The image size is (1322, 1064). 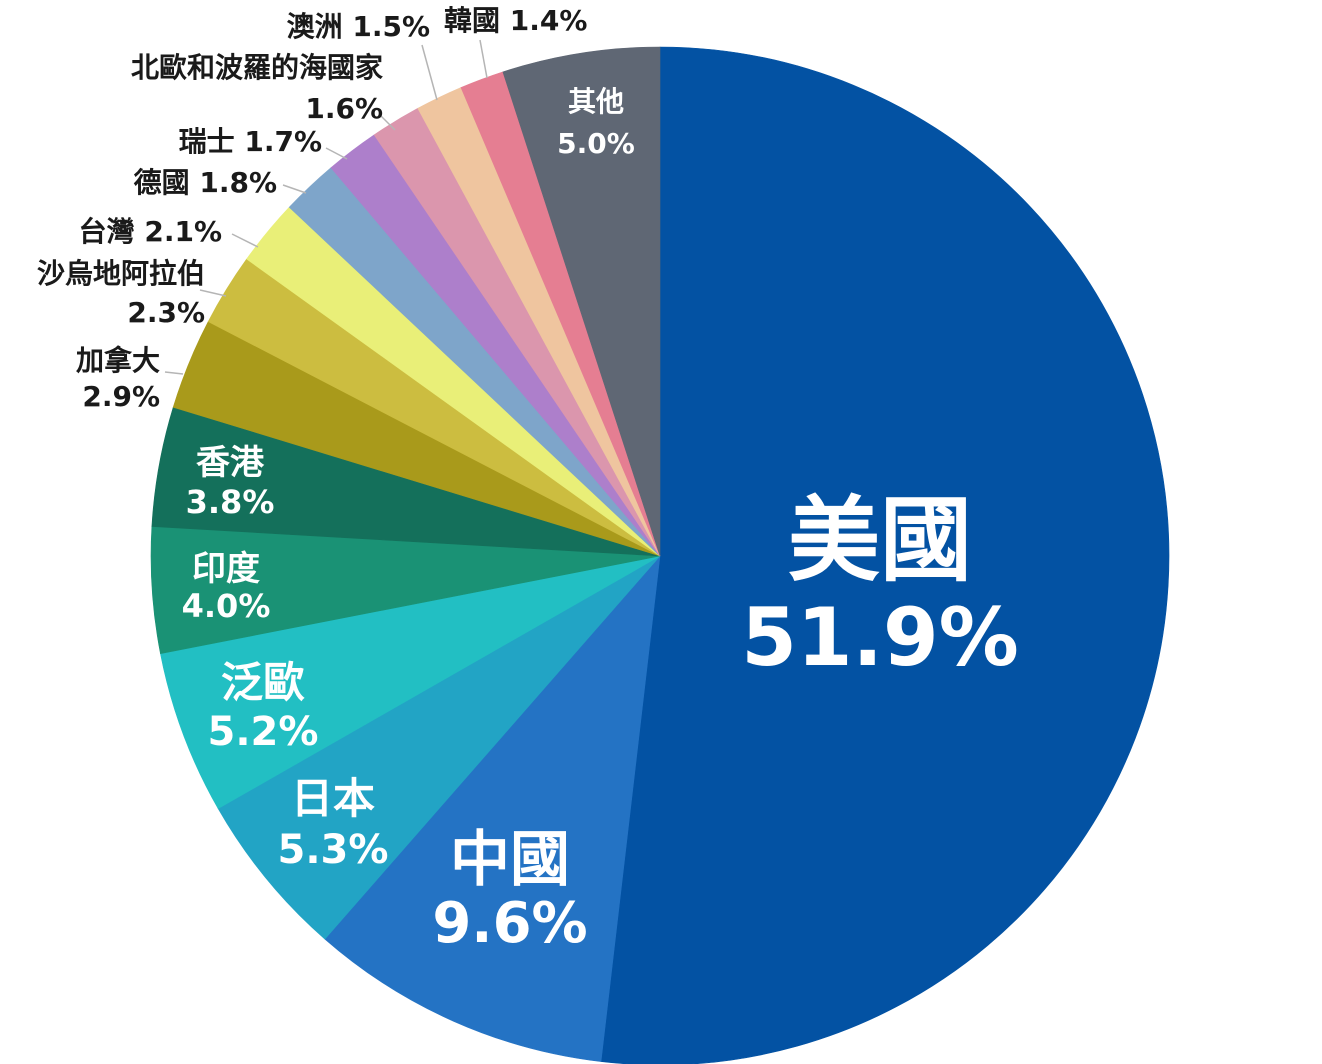 What do you see at coordinates (166, 312) in the screenshot?
I see `slice-value-label-8: 2.3%` at bounding box center [166, 312].